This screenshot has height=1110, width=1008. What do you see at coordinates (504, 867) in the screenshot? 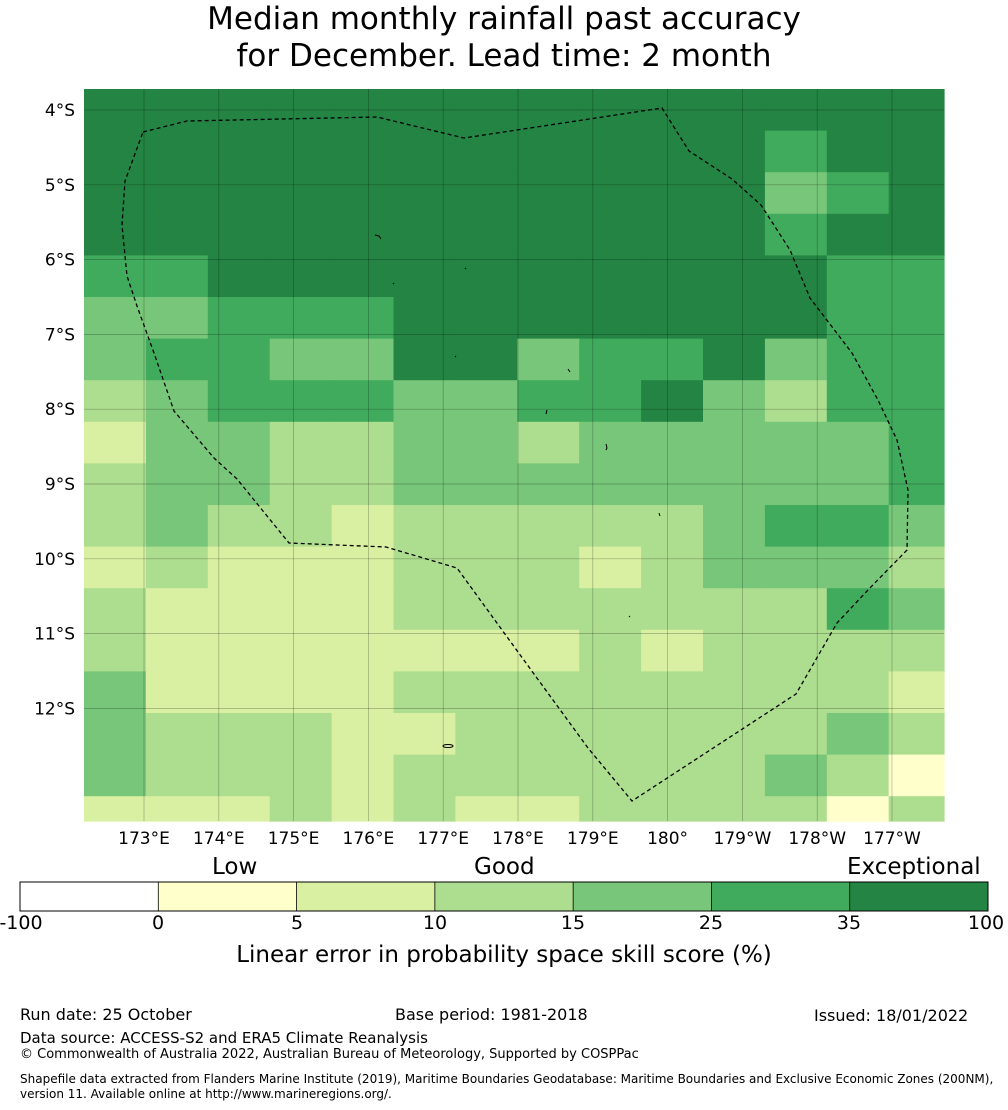
I see `colorbar-label-good: Good` at bounding box center [504, 867].